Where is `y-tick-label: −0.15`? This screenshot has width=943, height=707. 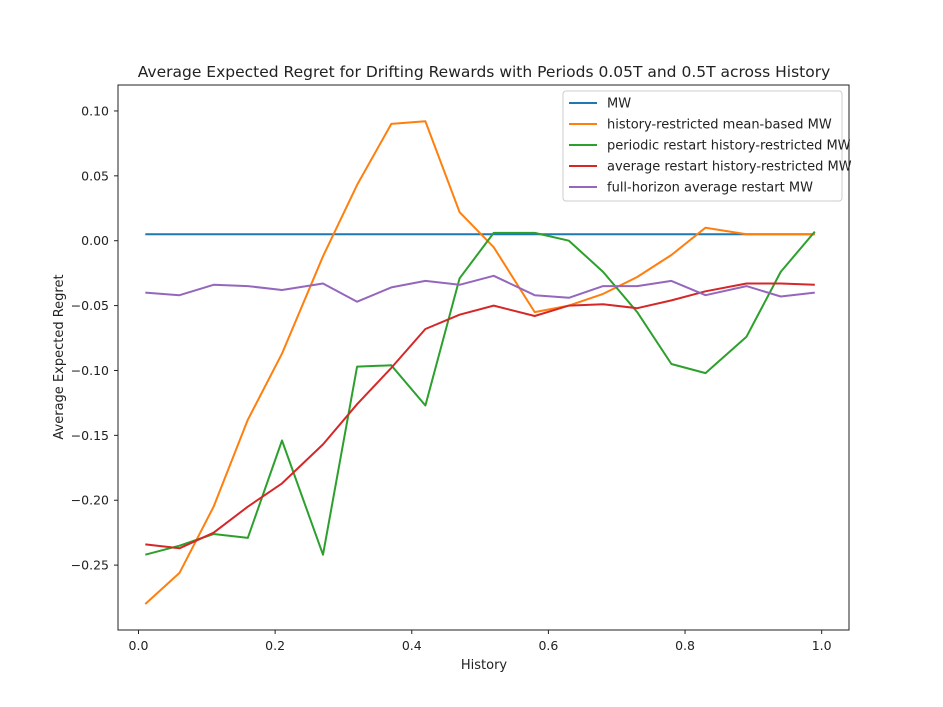 y-tick-label: −0.15 is located at coordinates (90, 435).